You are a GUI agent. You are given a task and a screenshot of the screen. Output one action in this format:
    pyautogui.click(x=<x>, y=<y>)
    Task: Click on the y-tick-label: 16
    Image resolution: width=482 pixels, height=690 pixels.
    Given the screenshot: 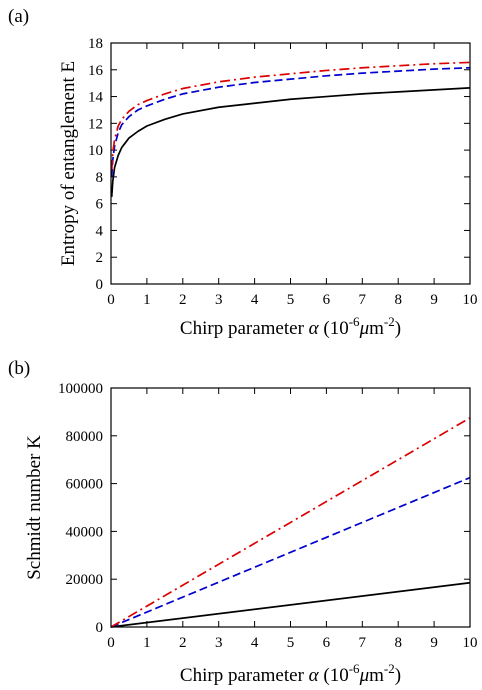 What is the action you would take?
    pyautogui.click(x=96, y=71)
    